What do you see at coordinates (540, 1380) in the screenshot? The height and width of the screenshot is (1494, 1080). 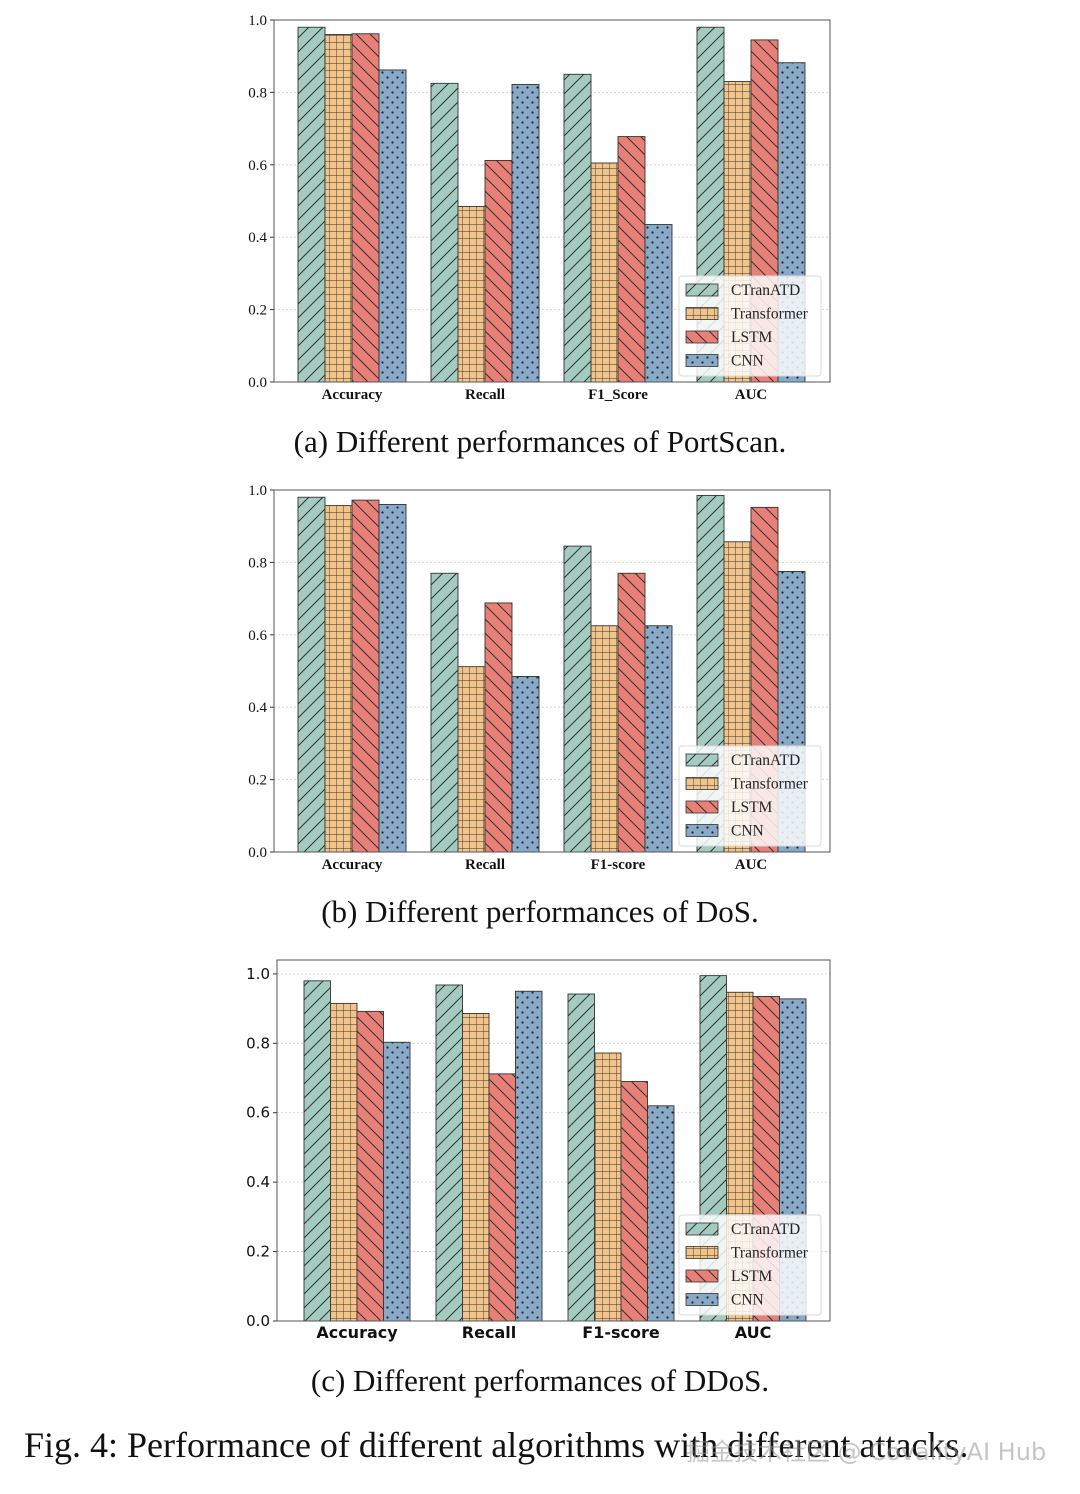 I see `subcaption-ddos: (c) Different performances of DDoS.` at bounding box center [540, 1380].